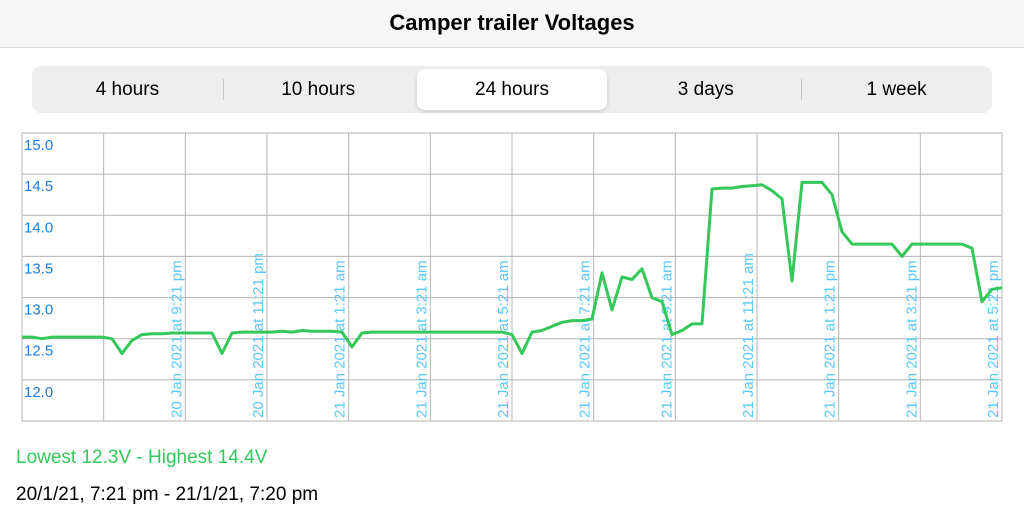 The image size is (1024, 521). What do you see at coordinates (340, 339) in the screenshot?
I see `x-tick-label: 21 Jan 2021 at 1:21 am` at bounding box center [340, 339].